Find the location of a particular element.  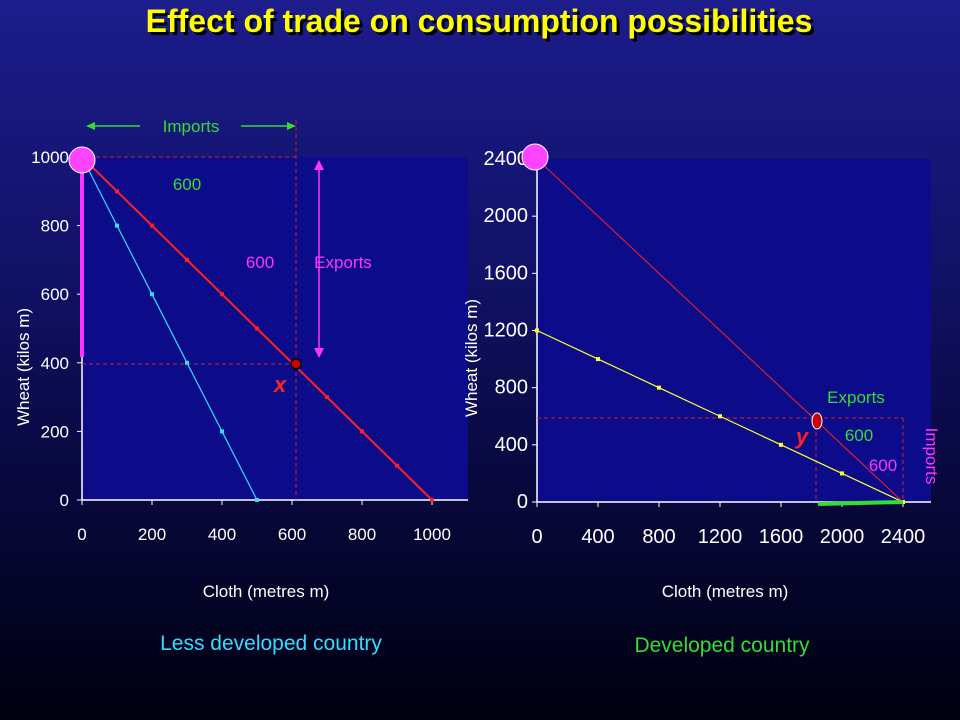

production-point-right is located at coordinates (535, 157).